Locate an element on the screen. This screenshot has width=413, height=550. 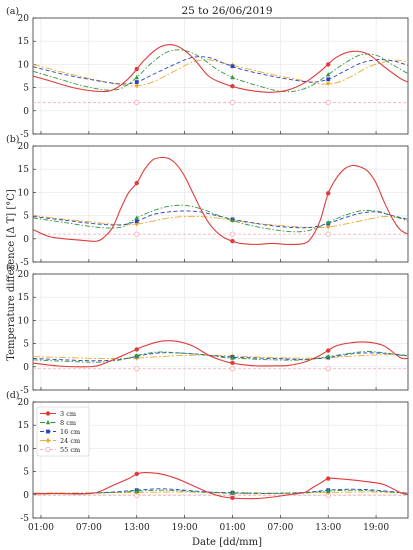
legend-item-24-cm: 24 cm is located at coordinates (60, 441).